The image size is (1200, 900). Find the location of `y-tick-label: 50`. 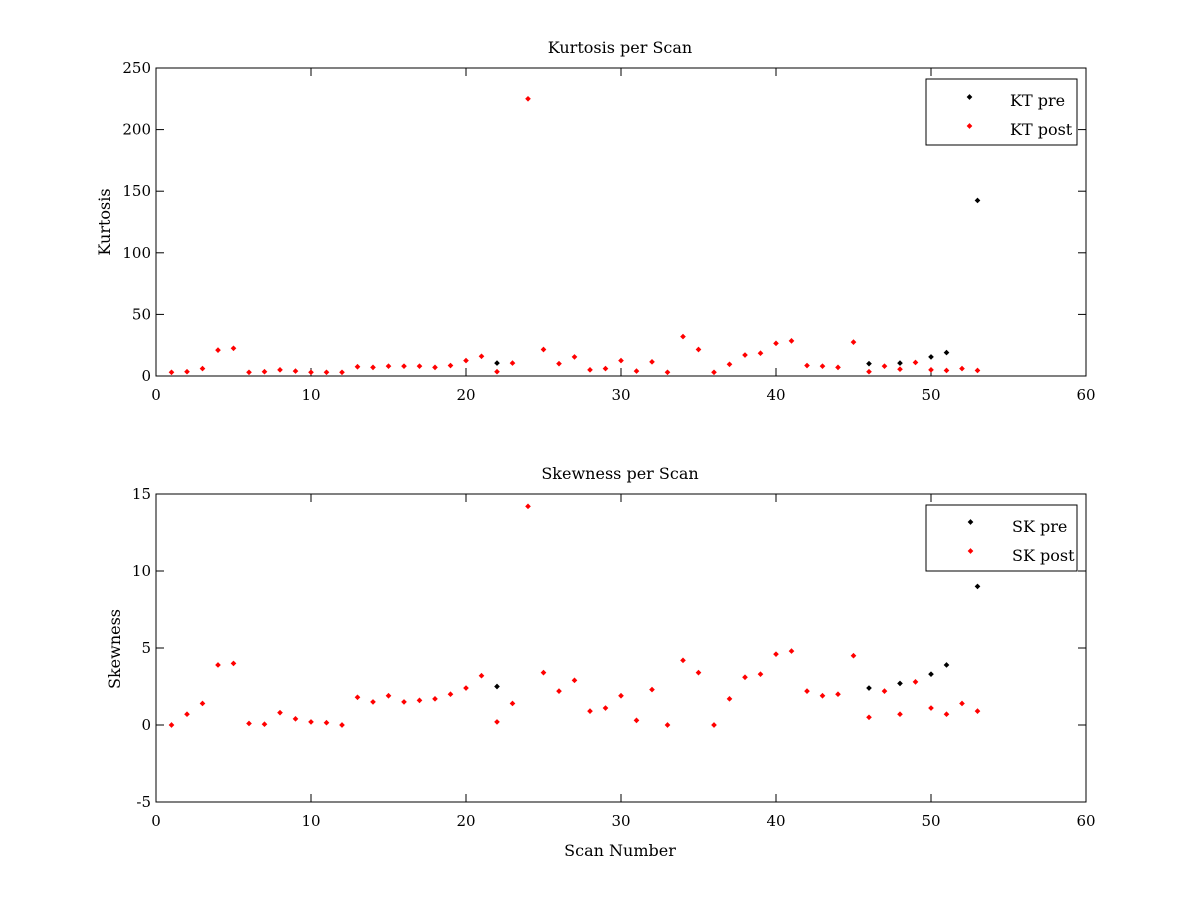

y-tick-label: 50 is located at coordinates (141, 314).